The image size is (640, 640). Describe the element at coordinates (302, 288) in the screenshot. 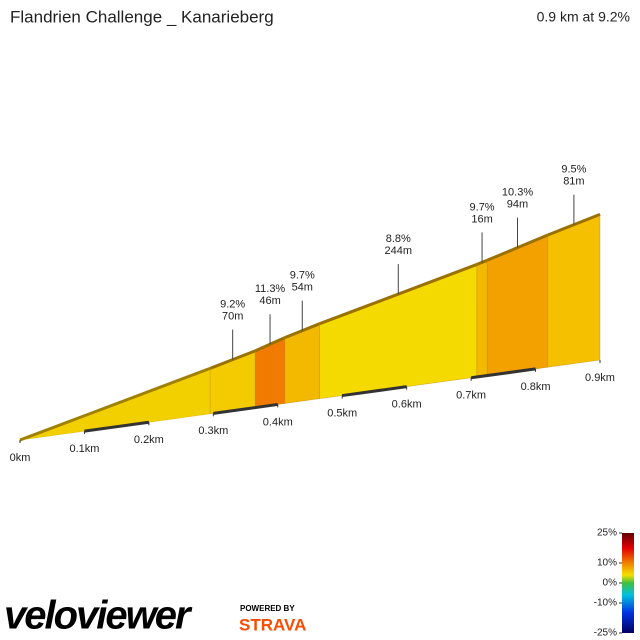

I see `segment-length-label: 54m` at that location.